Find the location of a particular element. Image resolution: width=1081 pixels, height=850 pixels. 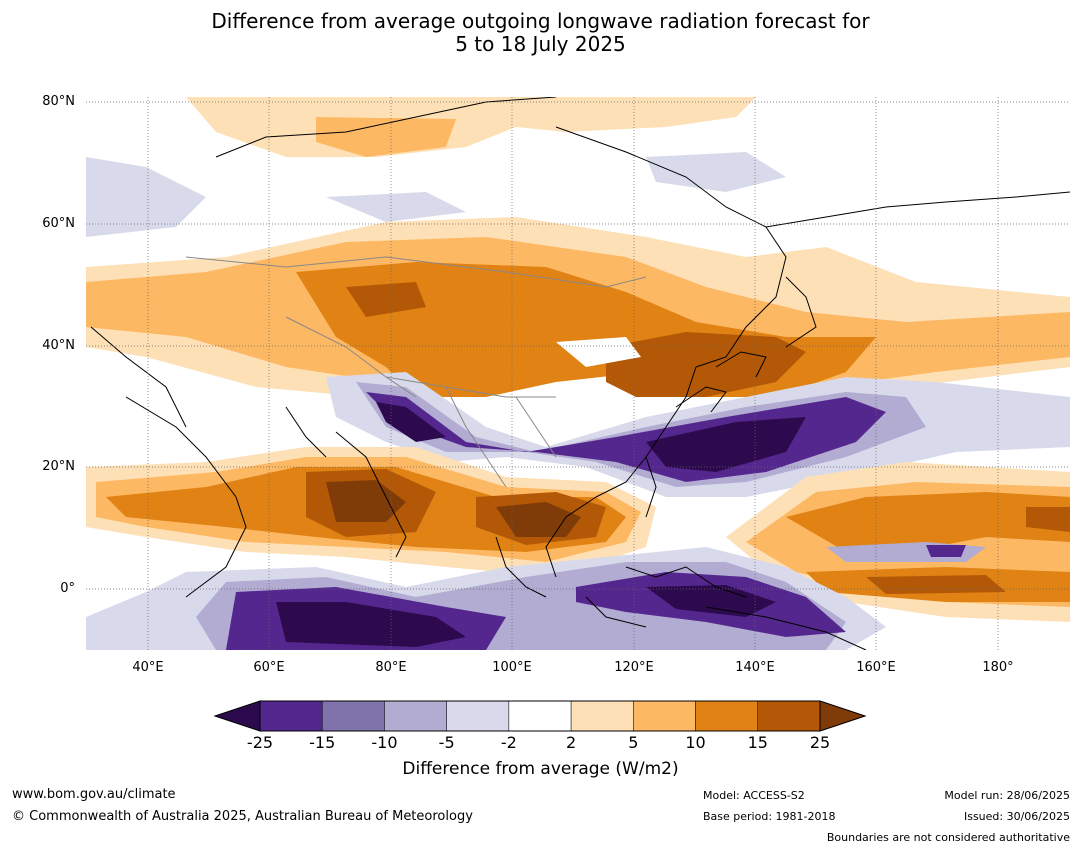

colorbar-extend-high is located at coordinates (842, 716).